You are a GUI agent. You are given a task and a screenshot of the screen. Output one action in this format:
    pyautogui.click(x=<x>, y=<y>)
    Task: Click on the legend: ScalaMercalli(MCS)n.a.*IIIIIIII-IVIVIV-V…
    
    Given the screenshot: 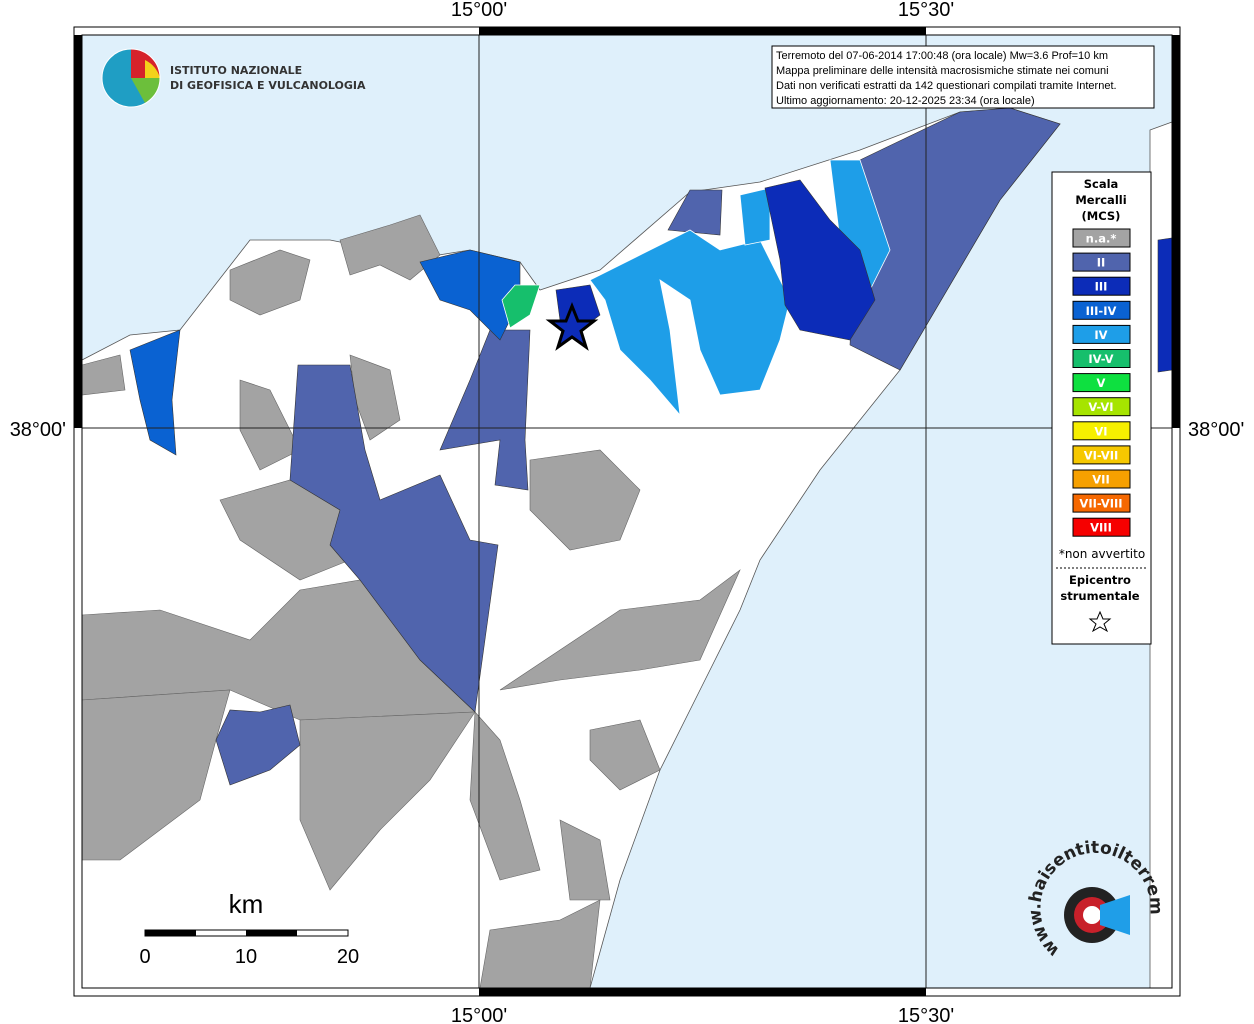 What is the action you would take?
    pyautogui.click(x=1102, y=390)
    